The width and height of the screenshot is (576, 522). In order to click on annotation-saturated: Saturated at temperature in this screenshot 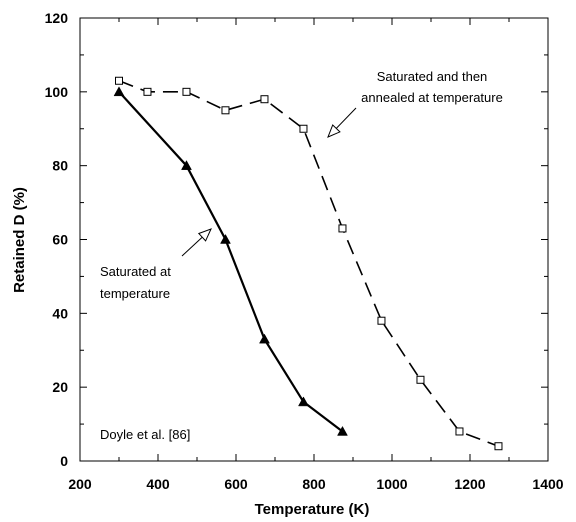, I will do `click(156, 264)`.